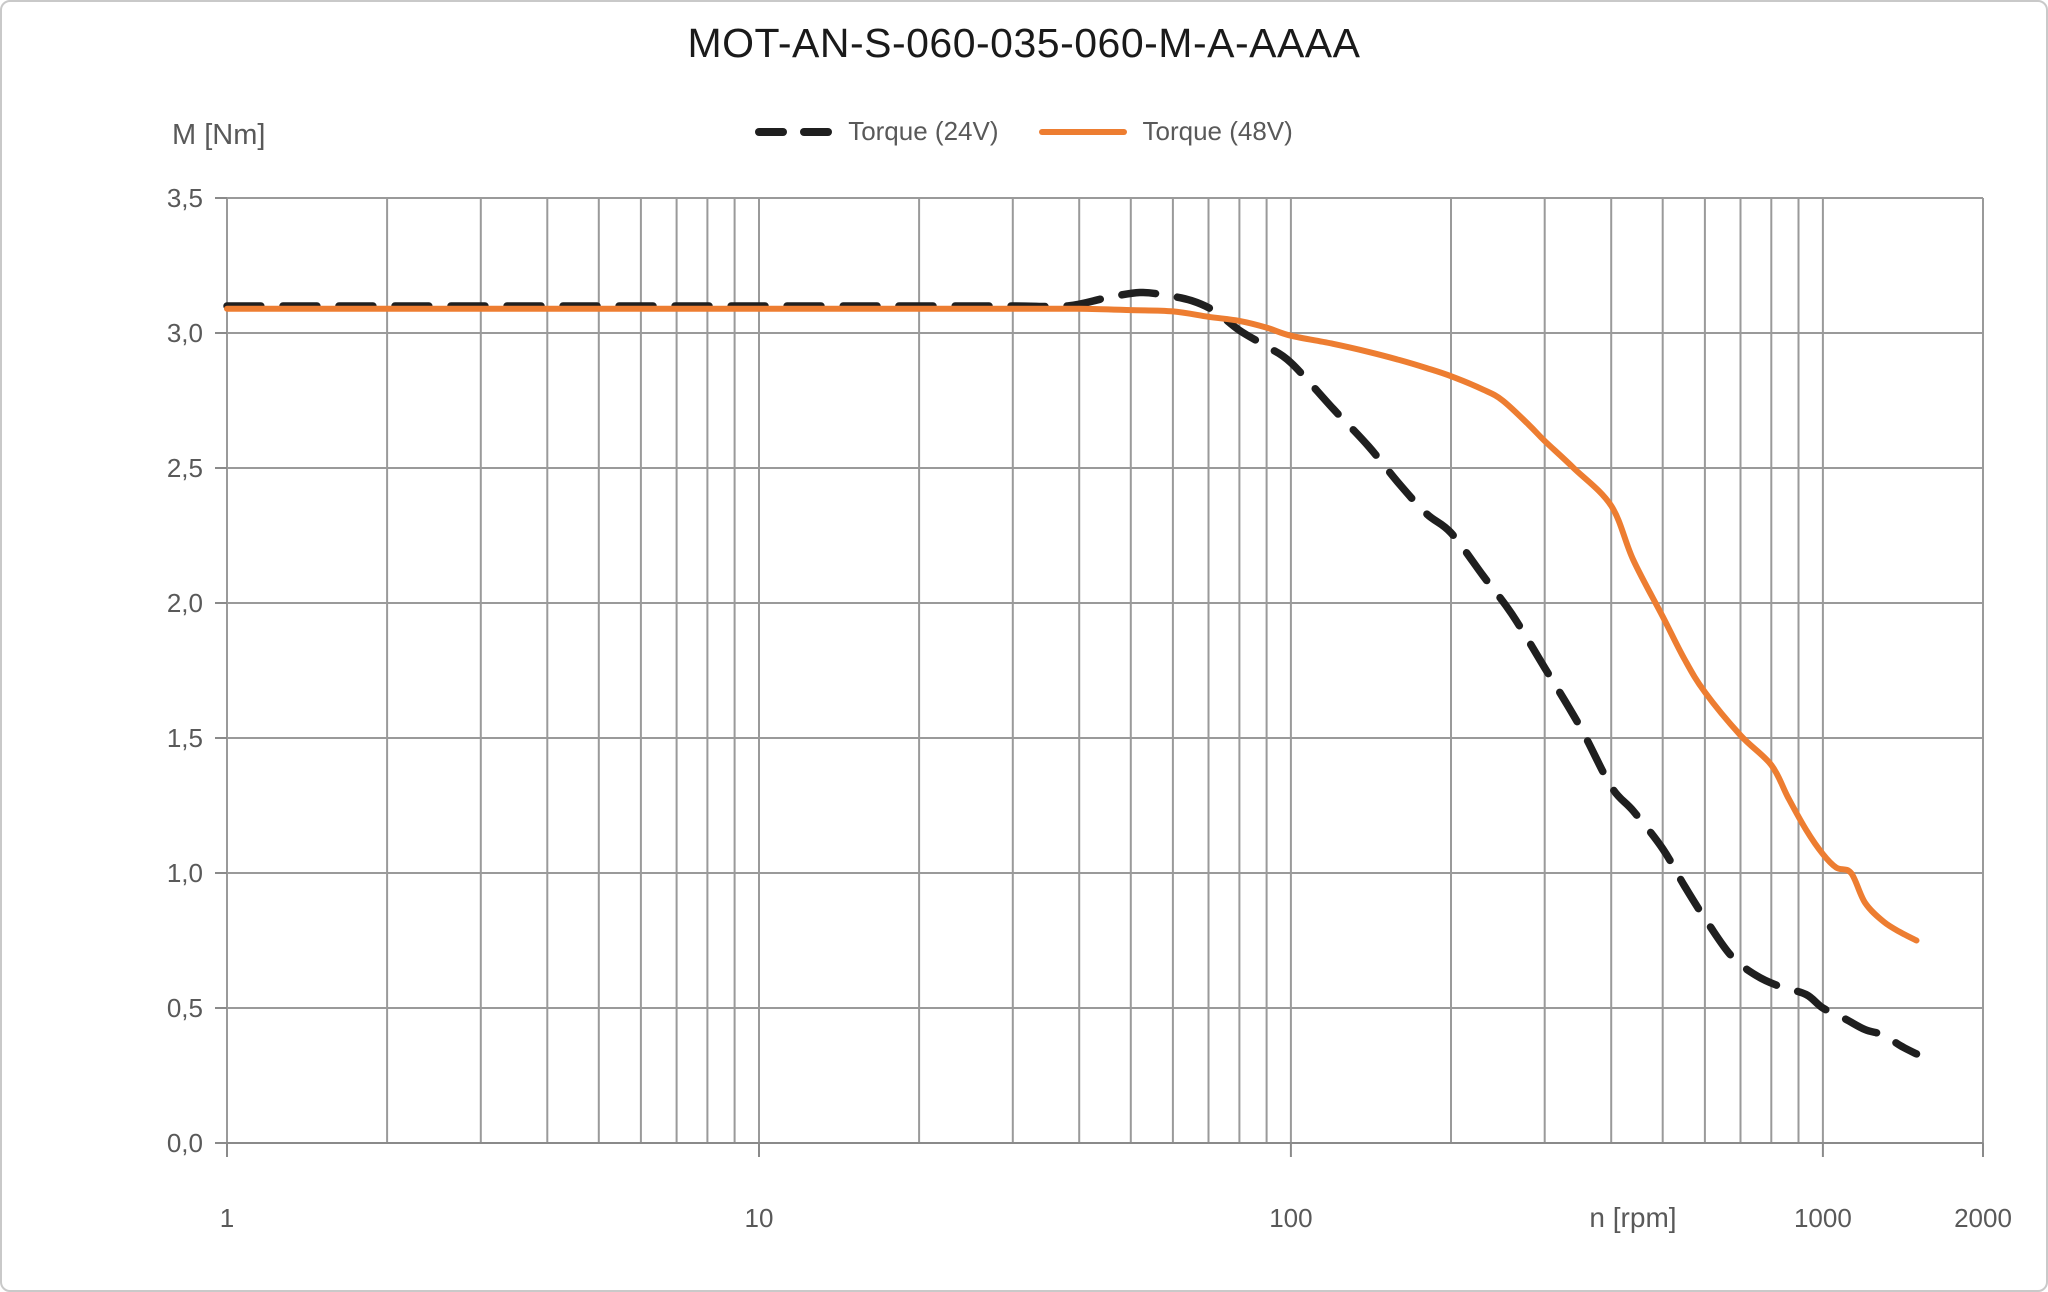 The width and height of the screenshot is (2048, 1292). Describe the element at coordinates (185, 738) in the screenshot. I see `y-tick-label: 1,5` at that location.